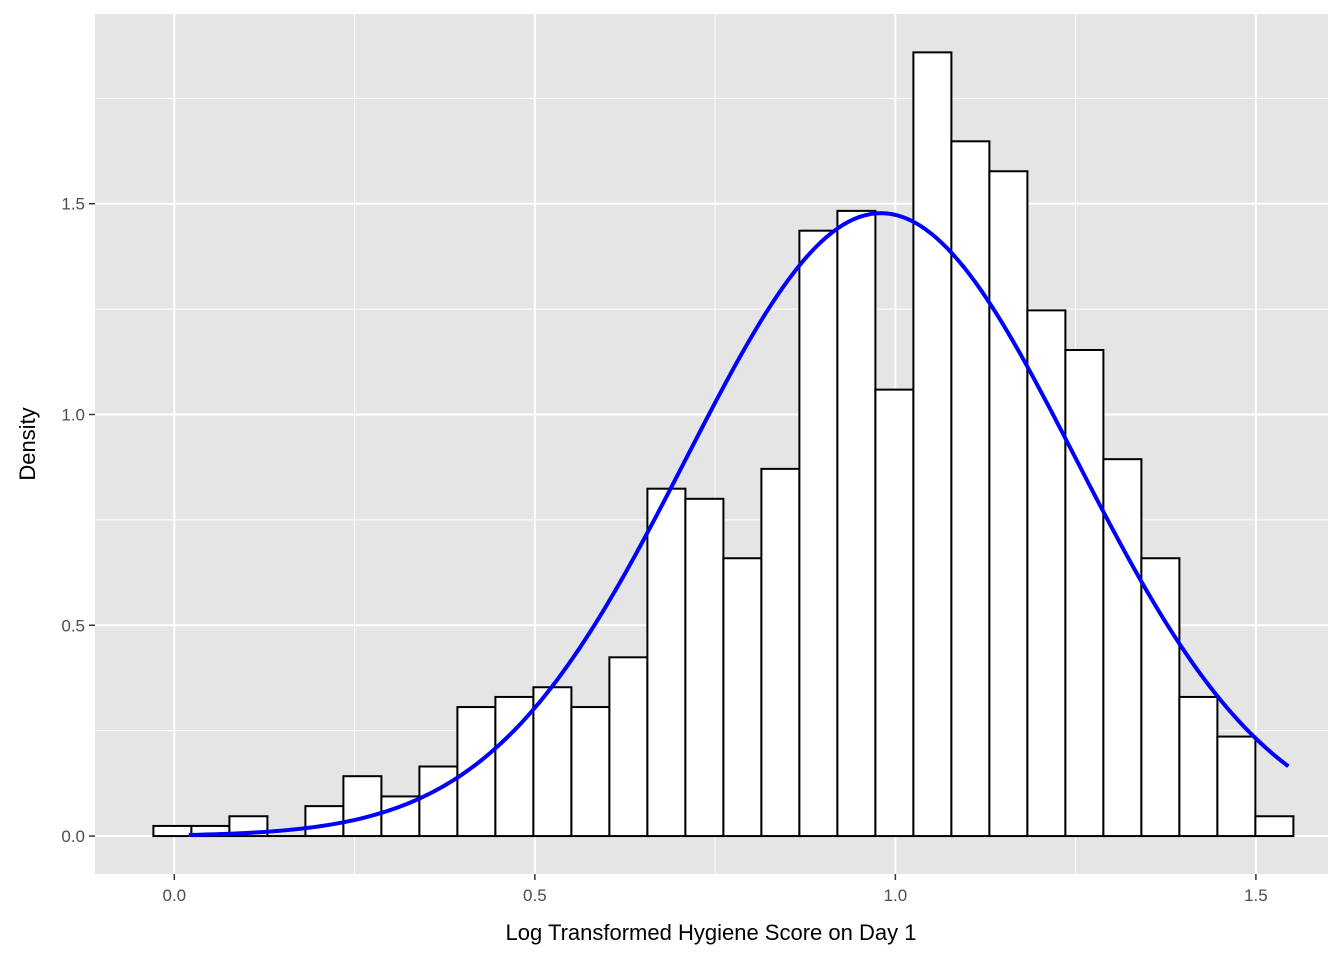  Describe the element at coordinates (715, 889) in the screenshot. I see `x-axis-ticks: 0.0 0.5 1.0 1.5` at that location.